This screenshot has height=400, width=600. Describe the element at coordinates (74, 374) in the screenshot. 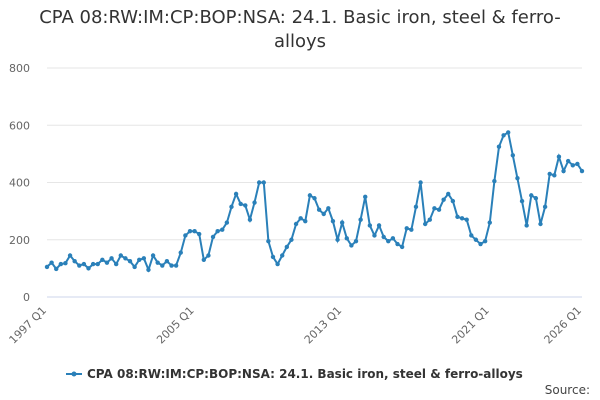

I see `legend-marker` at that location.